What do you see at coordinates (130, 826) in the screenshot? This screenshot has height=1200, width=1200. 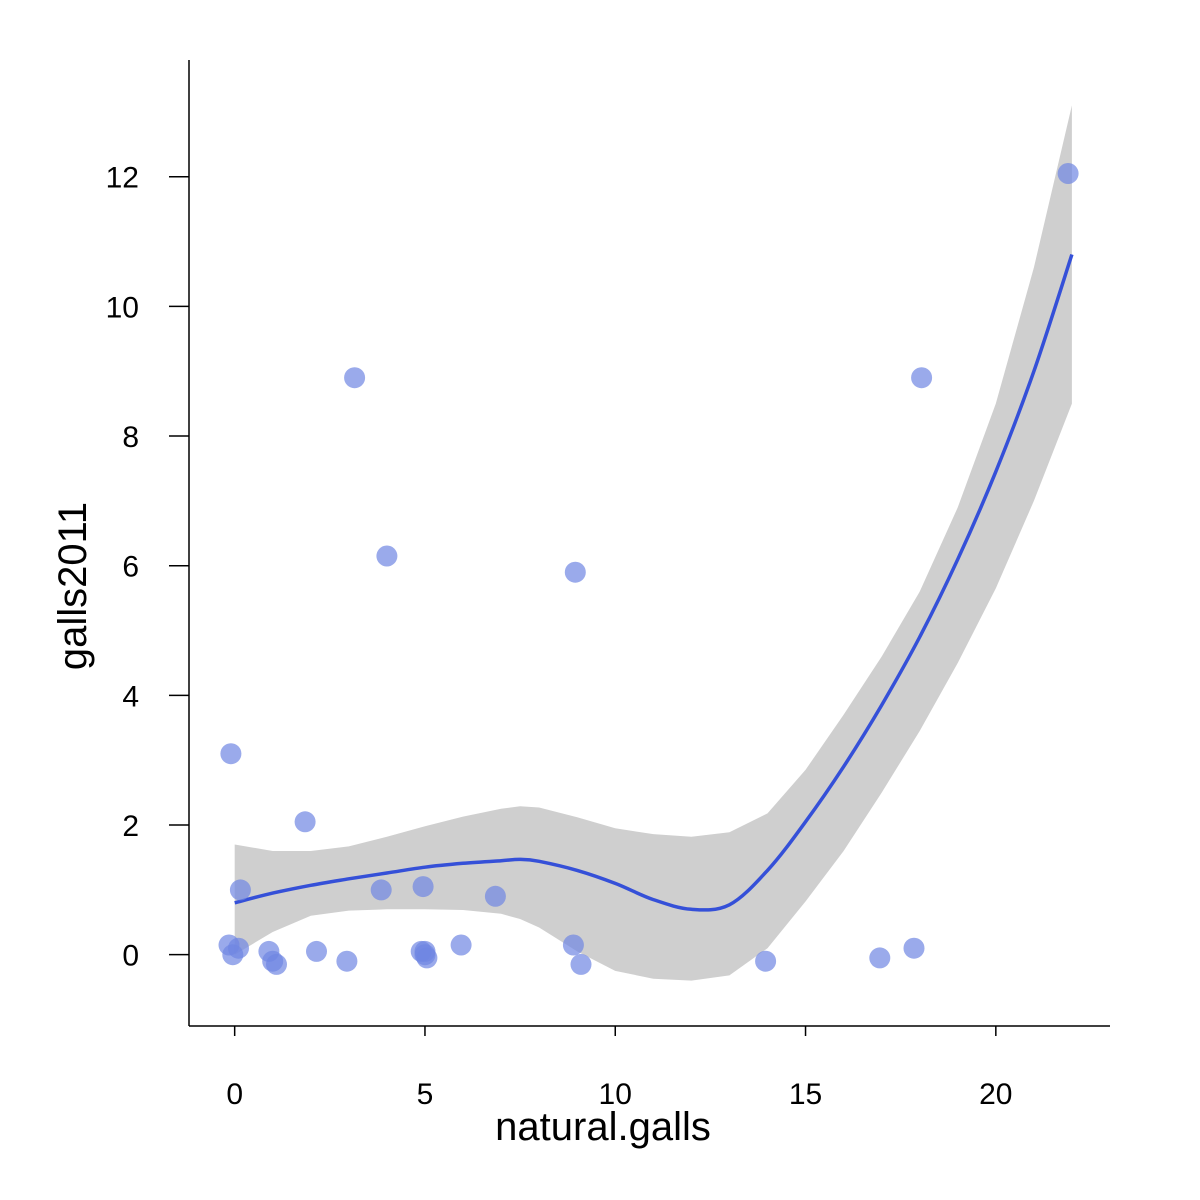 I see `y-tick-label: 2` at bounding box center [130, 826].